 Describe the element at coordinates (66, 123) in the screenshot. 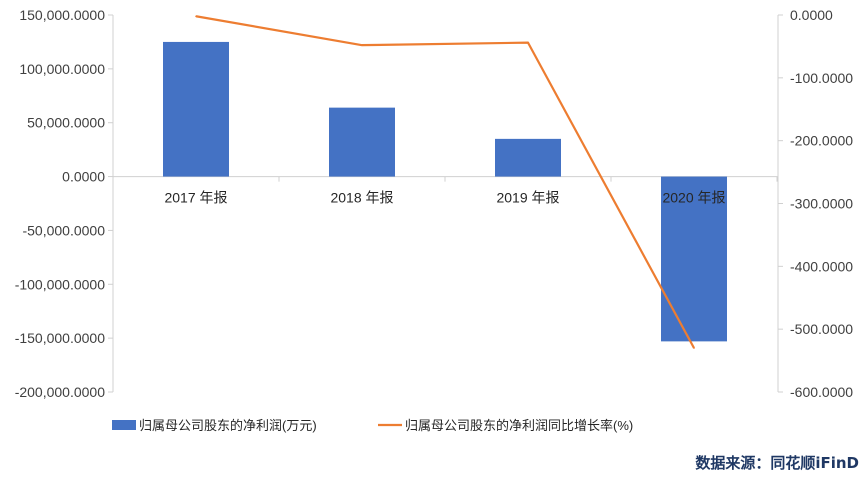

I see `left-tick-label: 50,000.0000` at that location.